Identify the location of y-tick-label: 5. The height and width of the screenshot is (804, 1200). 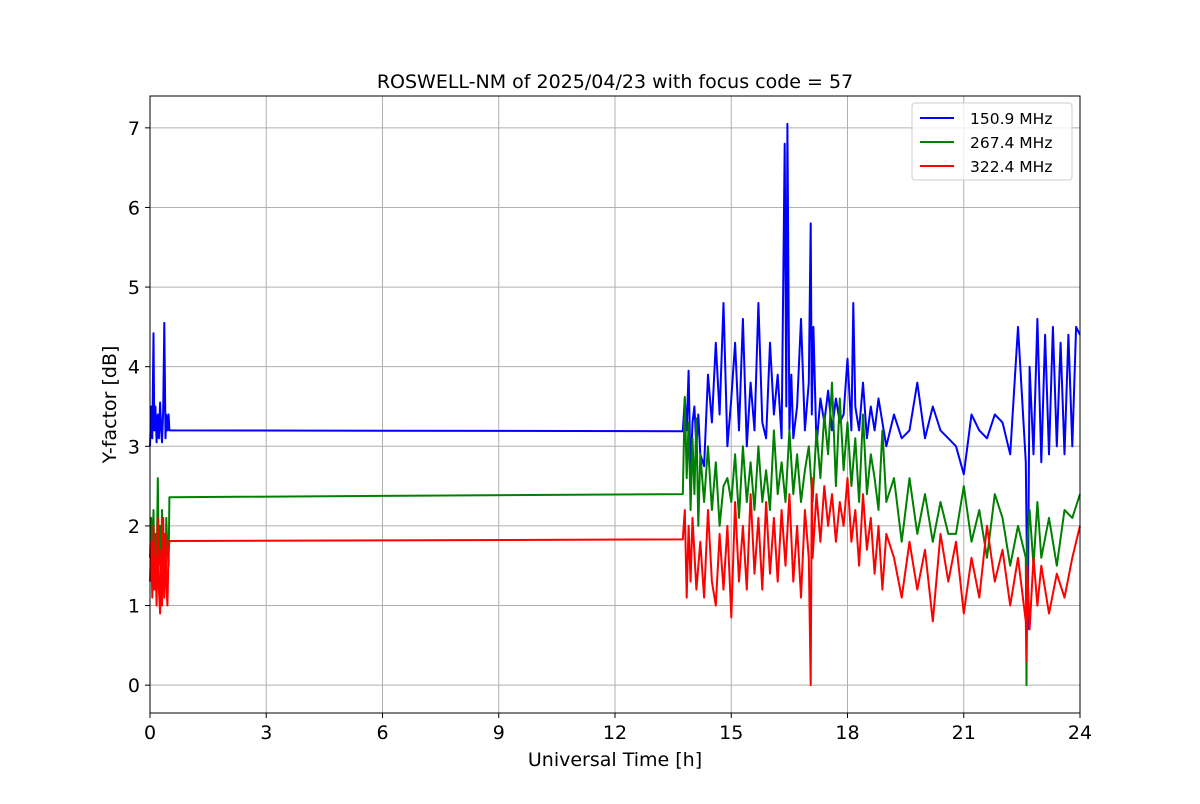
(134, 288).